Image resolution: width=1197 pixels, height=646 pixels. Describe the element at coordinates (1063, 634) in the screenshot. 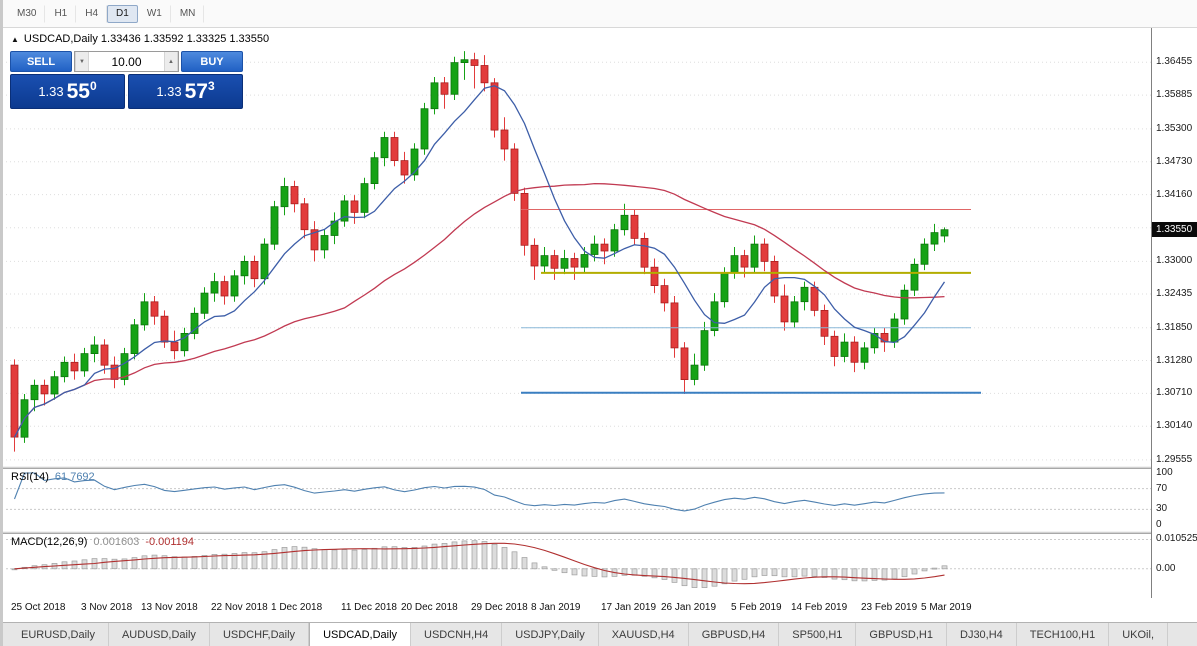

I see `chart-tab-tech100-h1: TECH100,H1` at that location.